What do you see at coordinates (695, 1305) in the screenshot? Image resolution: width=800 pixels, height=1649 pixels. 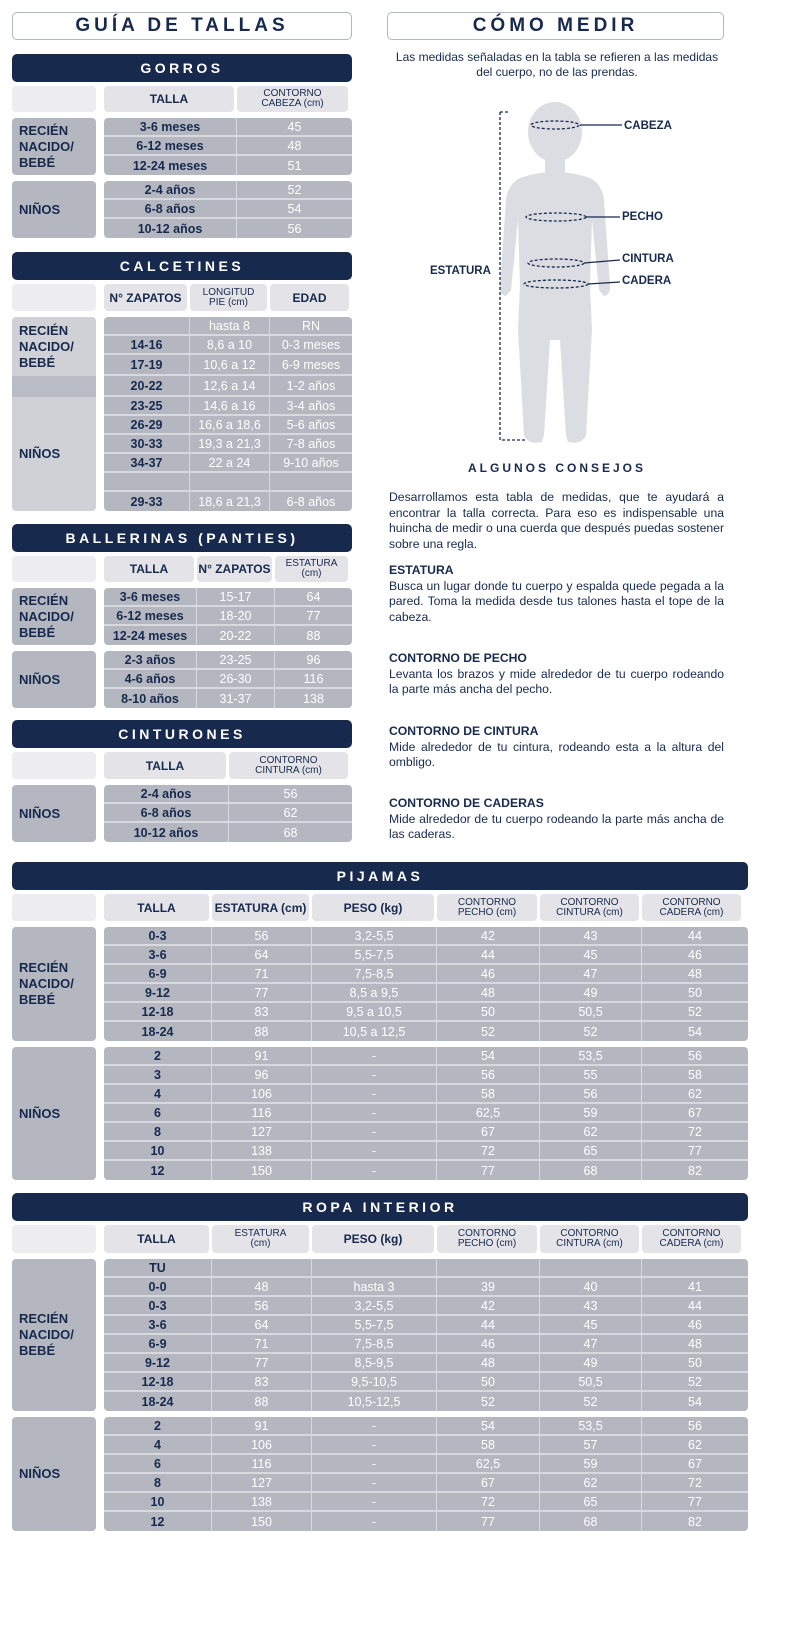 I see `value-cell: 44` at bounding box center [695, 1305].